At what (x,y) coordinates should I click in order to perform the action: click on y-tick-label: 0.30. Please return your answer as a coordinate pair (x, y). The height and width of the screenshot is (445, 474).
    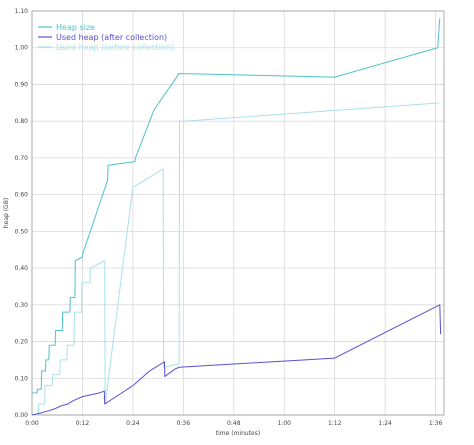
    Looking at the image, I should click on (22, 305).